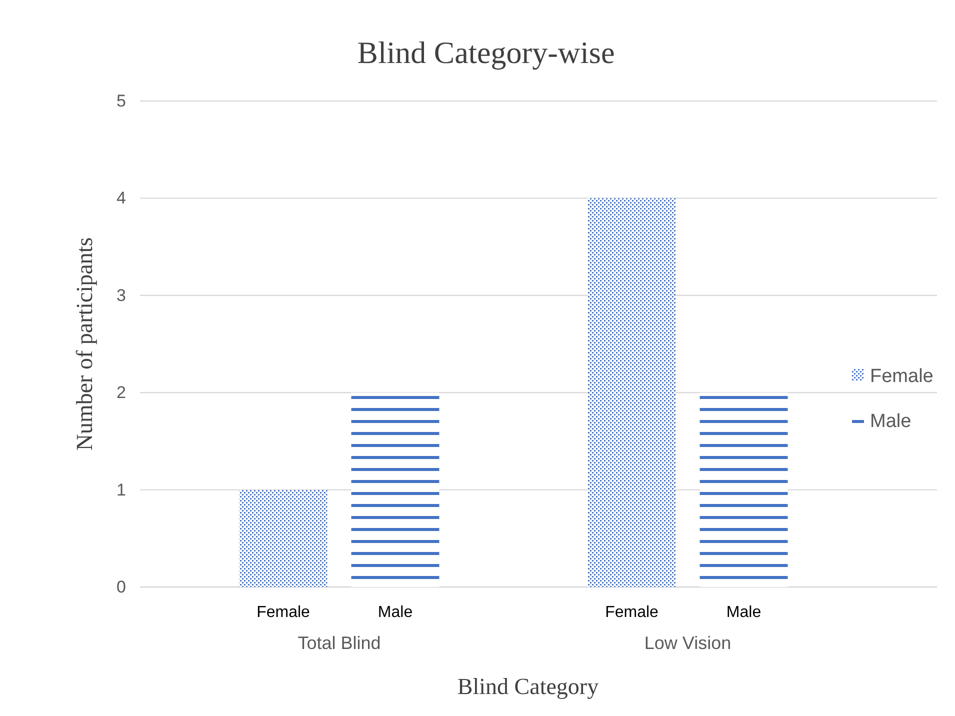 Image resolution: width=955 pixels, height=716 pixels. Describe the element at coordinates (121, 586) in the screenshot. I see `y-tick-label: 0` at that location.